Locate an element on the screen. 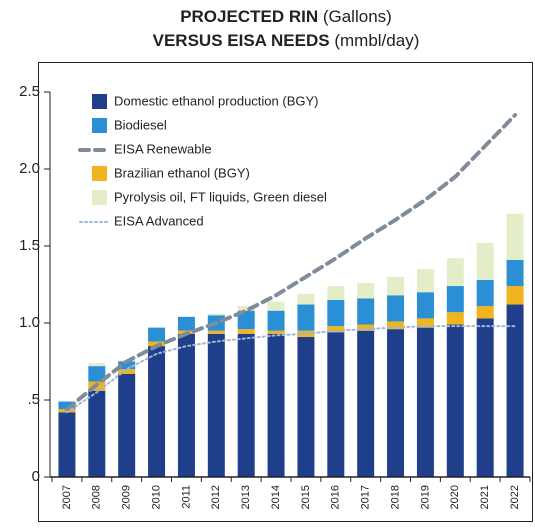  x-tick-label: 2016 is located at coordinates (336, 497).